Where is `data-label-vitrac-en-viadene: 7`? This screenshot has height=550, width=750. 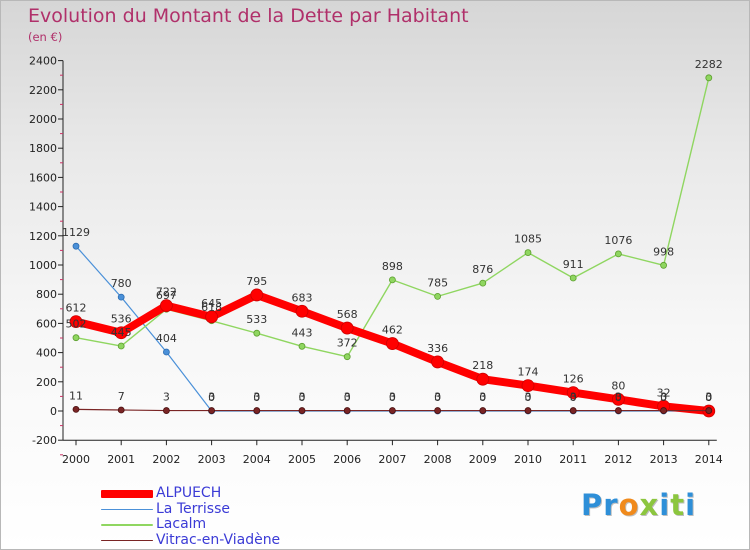 data-label-vitrac-en-viadene: 7 is located at coordinates (121, 396).